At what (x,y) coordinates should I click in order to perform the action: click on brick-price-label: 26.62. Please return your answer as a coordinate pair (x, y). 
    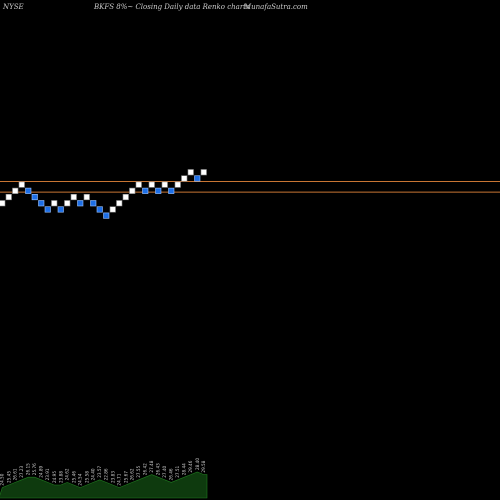
    Looking at the image, I should click on (132, 474).